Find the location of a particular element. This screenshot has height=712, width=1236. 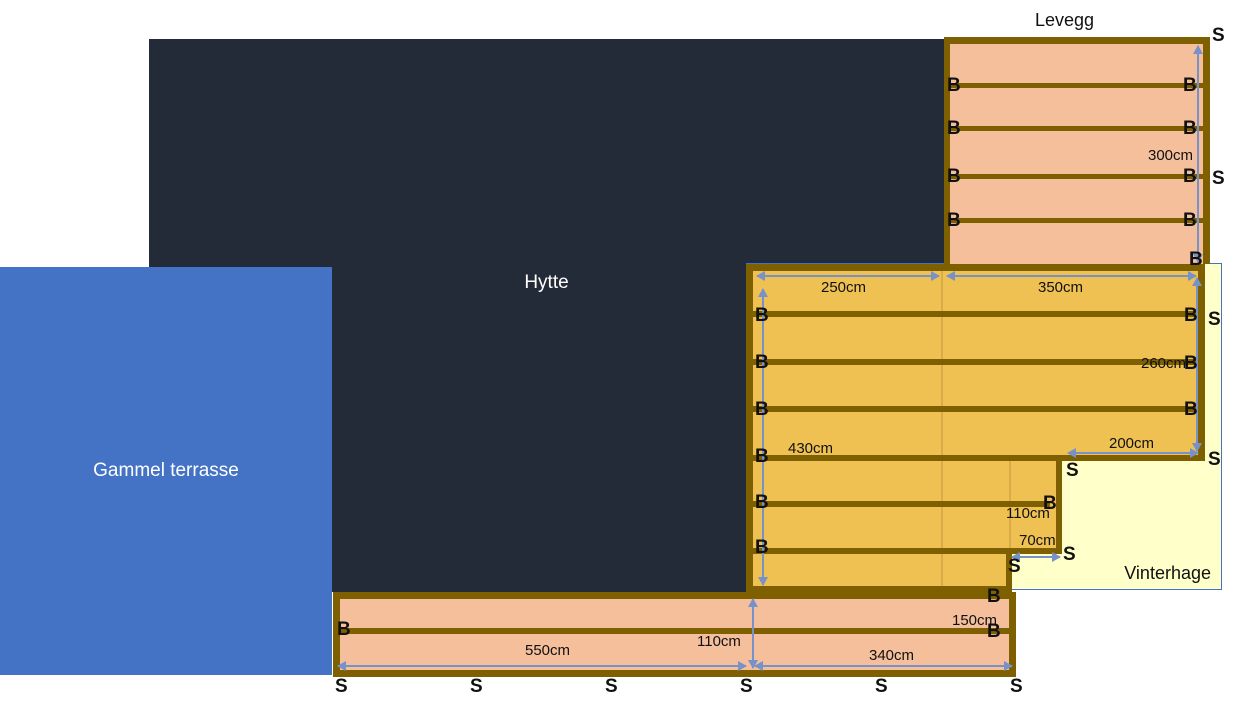

dim-arrow-200cm is located at coordinates (1133, 453).